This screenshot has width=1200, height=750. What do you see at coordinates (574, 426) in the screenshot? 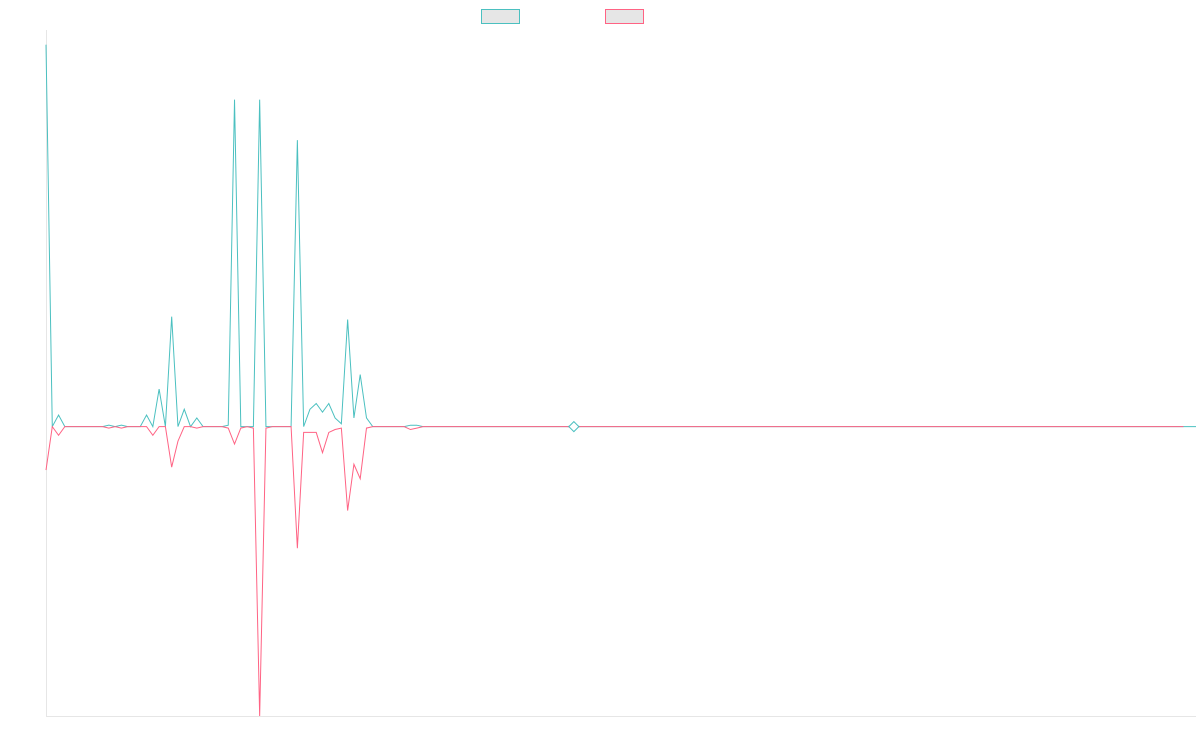
I see `data-point-marker` at bounding box center [574, 426].